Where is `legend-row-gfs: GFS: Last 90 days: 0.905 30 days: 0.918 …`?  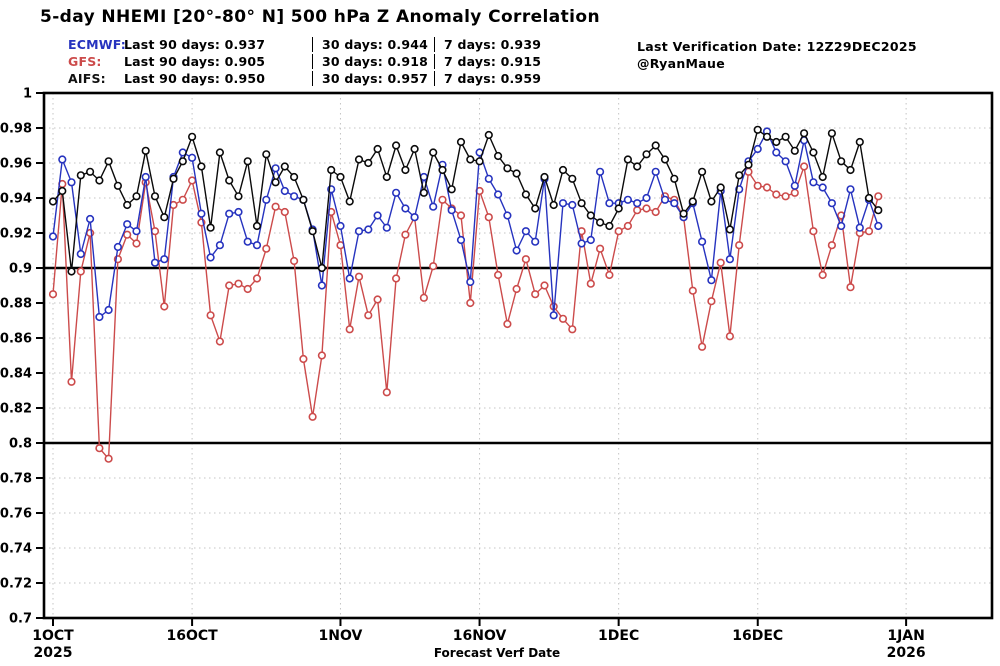
legend-row-gfs: GFS: Last 90 days: 0.905 30 days: 0.918 … is located at coordinates (316, 61).